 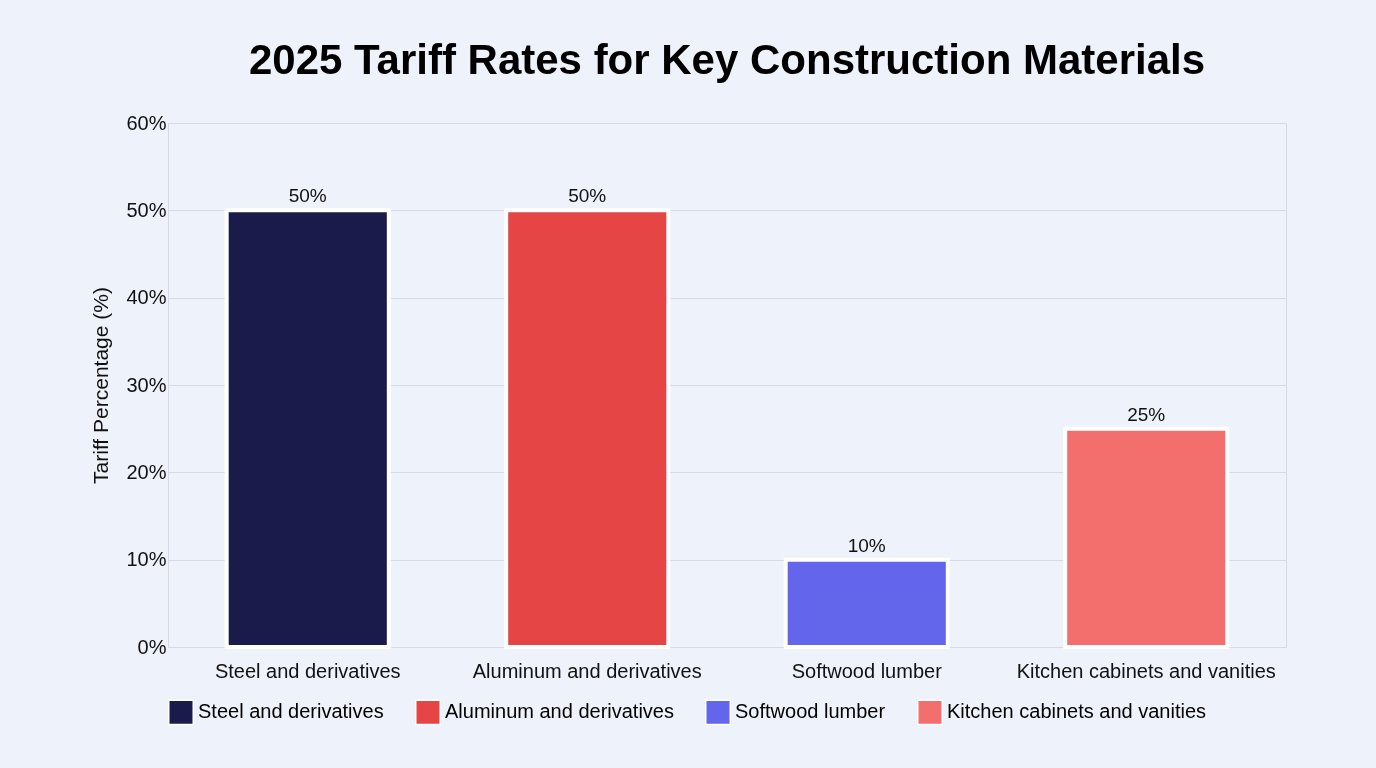 What do you see at coordinates (1077, 711) in the screenshot?
I see `legend-label: Kitchen cabinets and vanities` at bounding box center [1077, 711].